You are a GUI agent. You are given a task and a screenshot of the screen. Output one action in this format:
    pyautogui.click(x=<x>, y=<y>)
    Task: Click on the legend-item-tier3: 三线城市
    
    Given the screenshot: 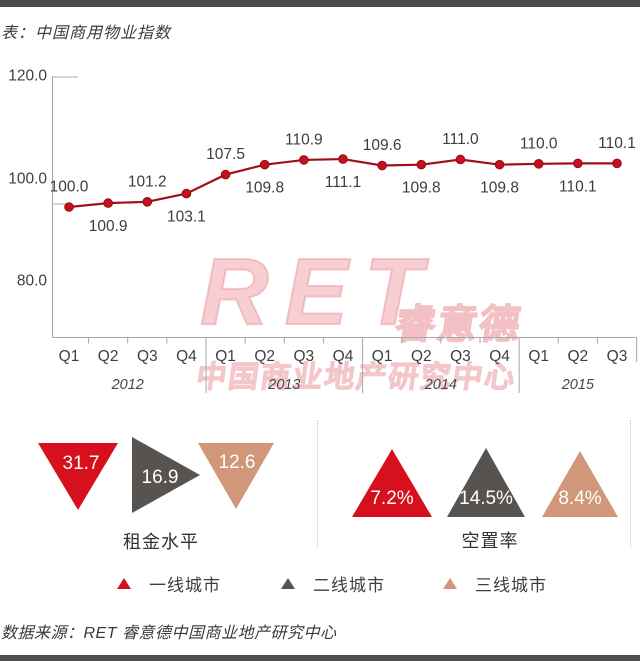 What is the action you would take?
    pyautogui.click(x=495, y=583)
    